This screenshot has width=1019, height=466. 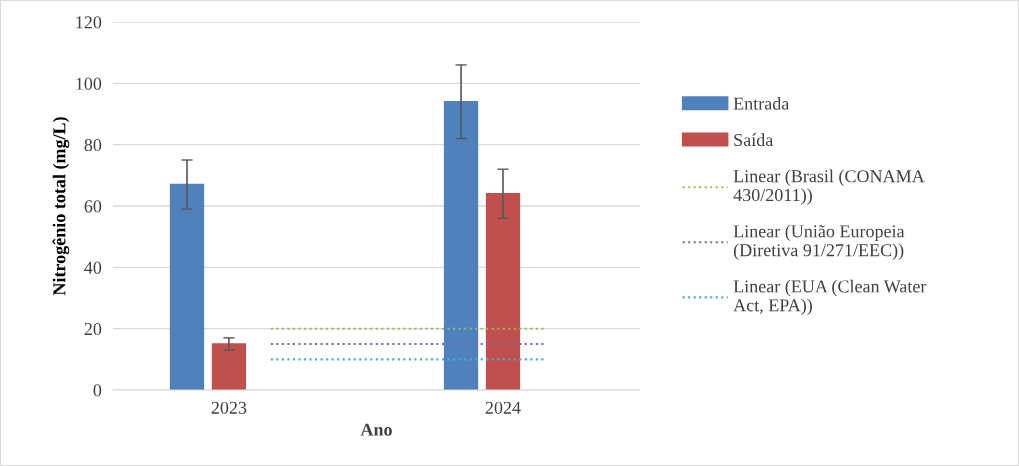 What do you see at coordinates (761, 103) in the screenshot?
I see `legend-label: Entrada` at bounding box center [761, 103].